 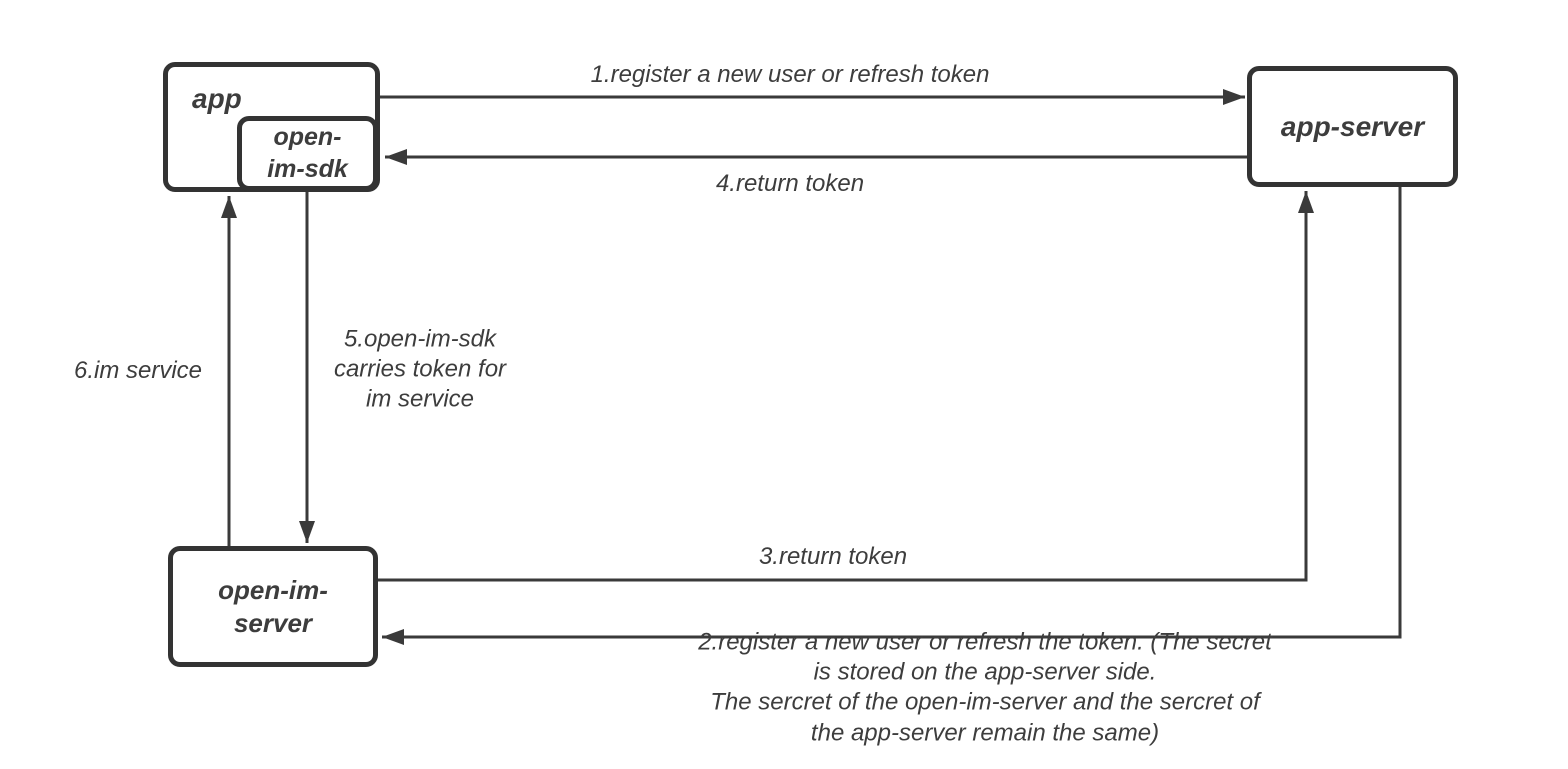 What do you see at coordinates (138, 370) in the screenshot?
I see `edge-6-label: 6.im service` at bounding box center [138, 370].